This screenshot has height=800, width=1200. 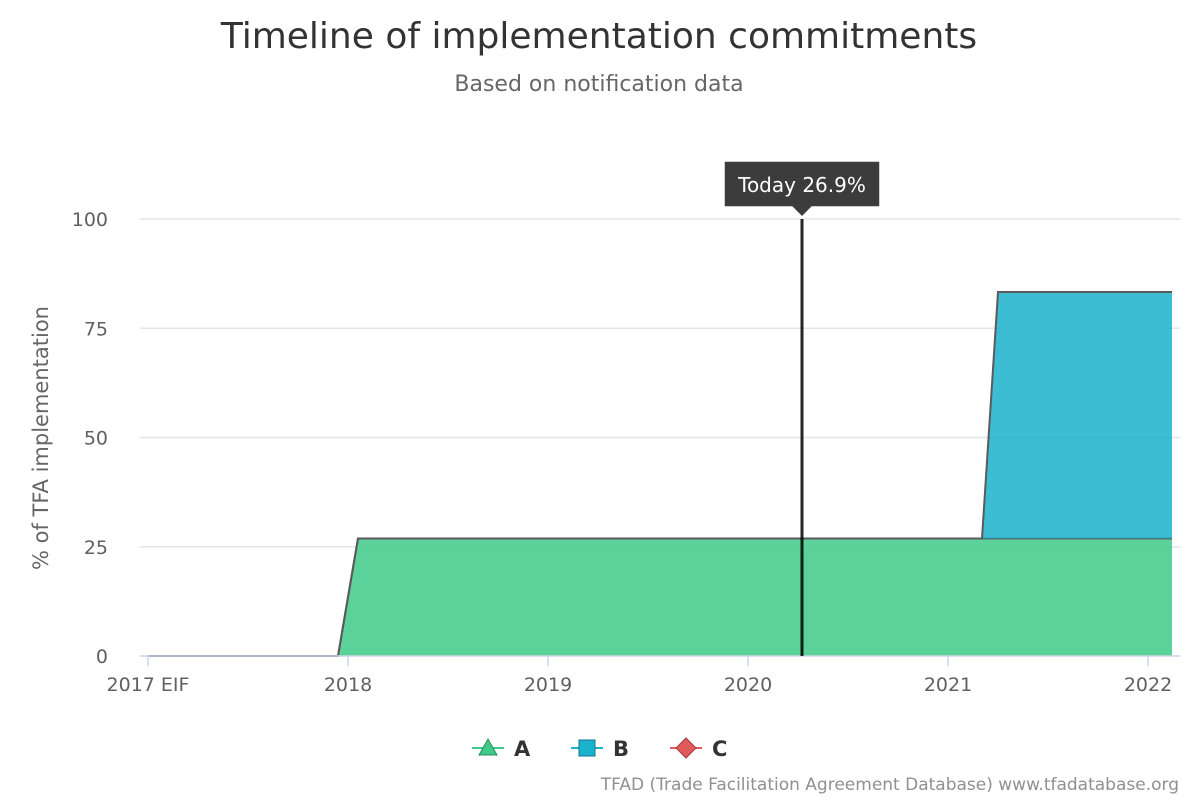 What do you see at coordinates (719, 749) in the screenshot?
I see `legend-label: C` at bounding box center [719, 749].